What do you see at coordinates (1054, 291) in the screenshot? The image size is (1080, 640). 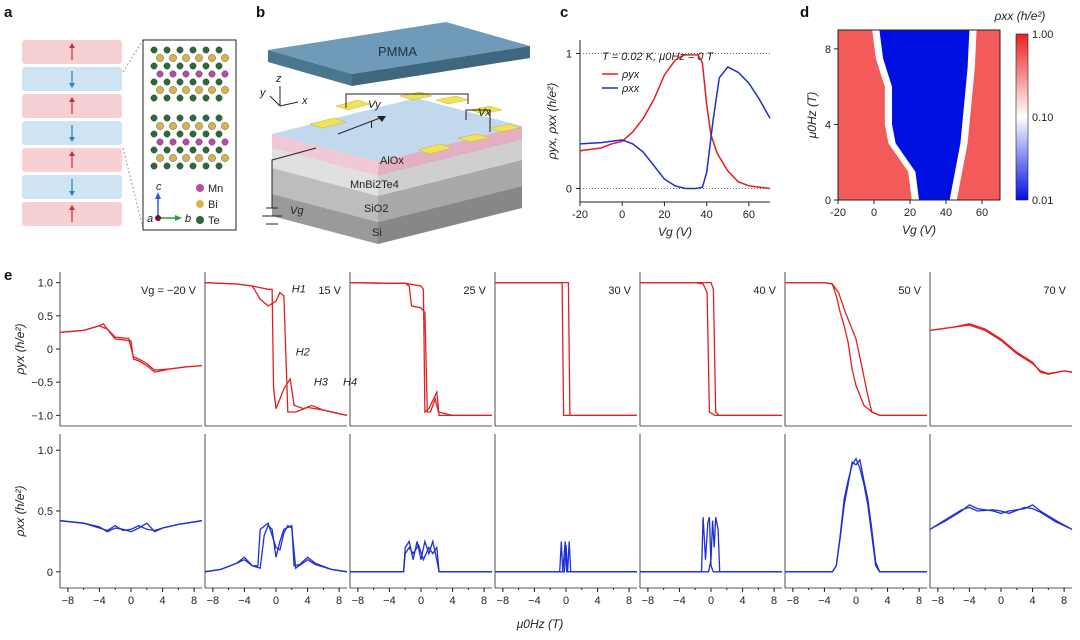 I see `e-gate-voltage-label: 70 V` at bounding box center [1054, 291].